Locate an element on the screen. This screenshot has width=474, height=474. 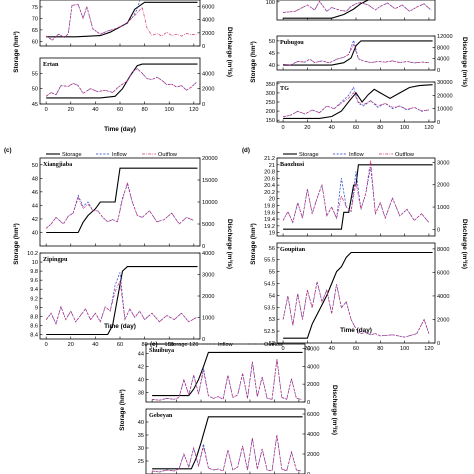
y-tick-label: 100 is located at coordinates (270, 3).